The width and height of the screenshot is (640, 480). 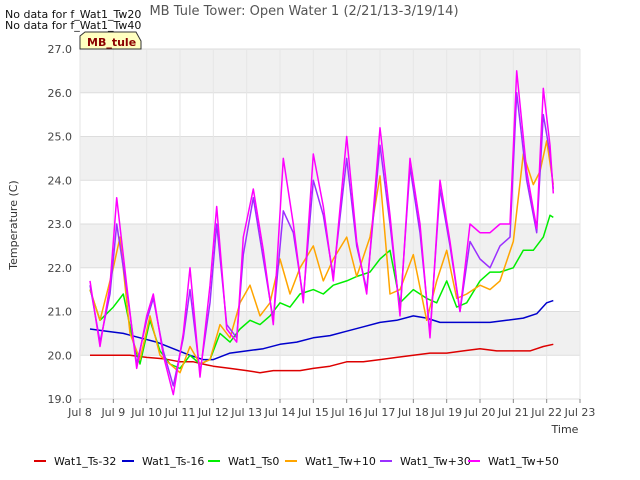 What do you see at coordinates (346, 412) in the screenshot?
I see `x-tick-label: Jul 16` at bounding box center [346, 412].